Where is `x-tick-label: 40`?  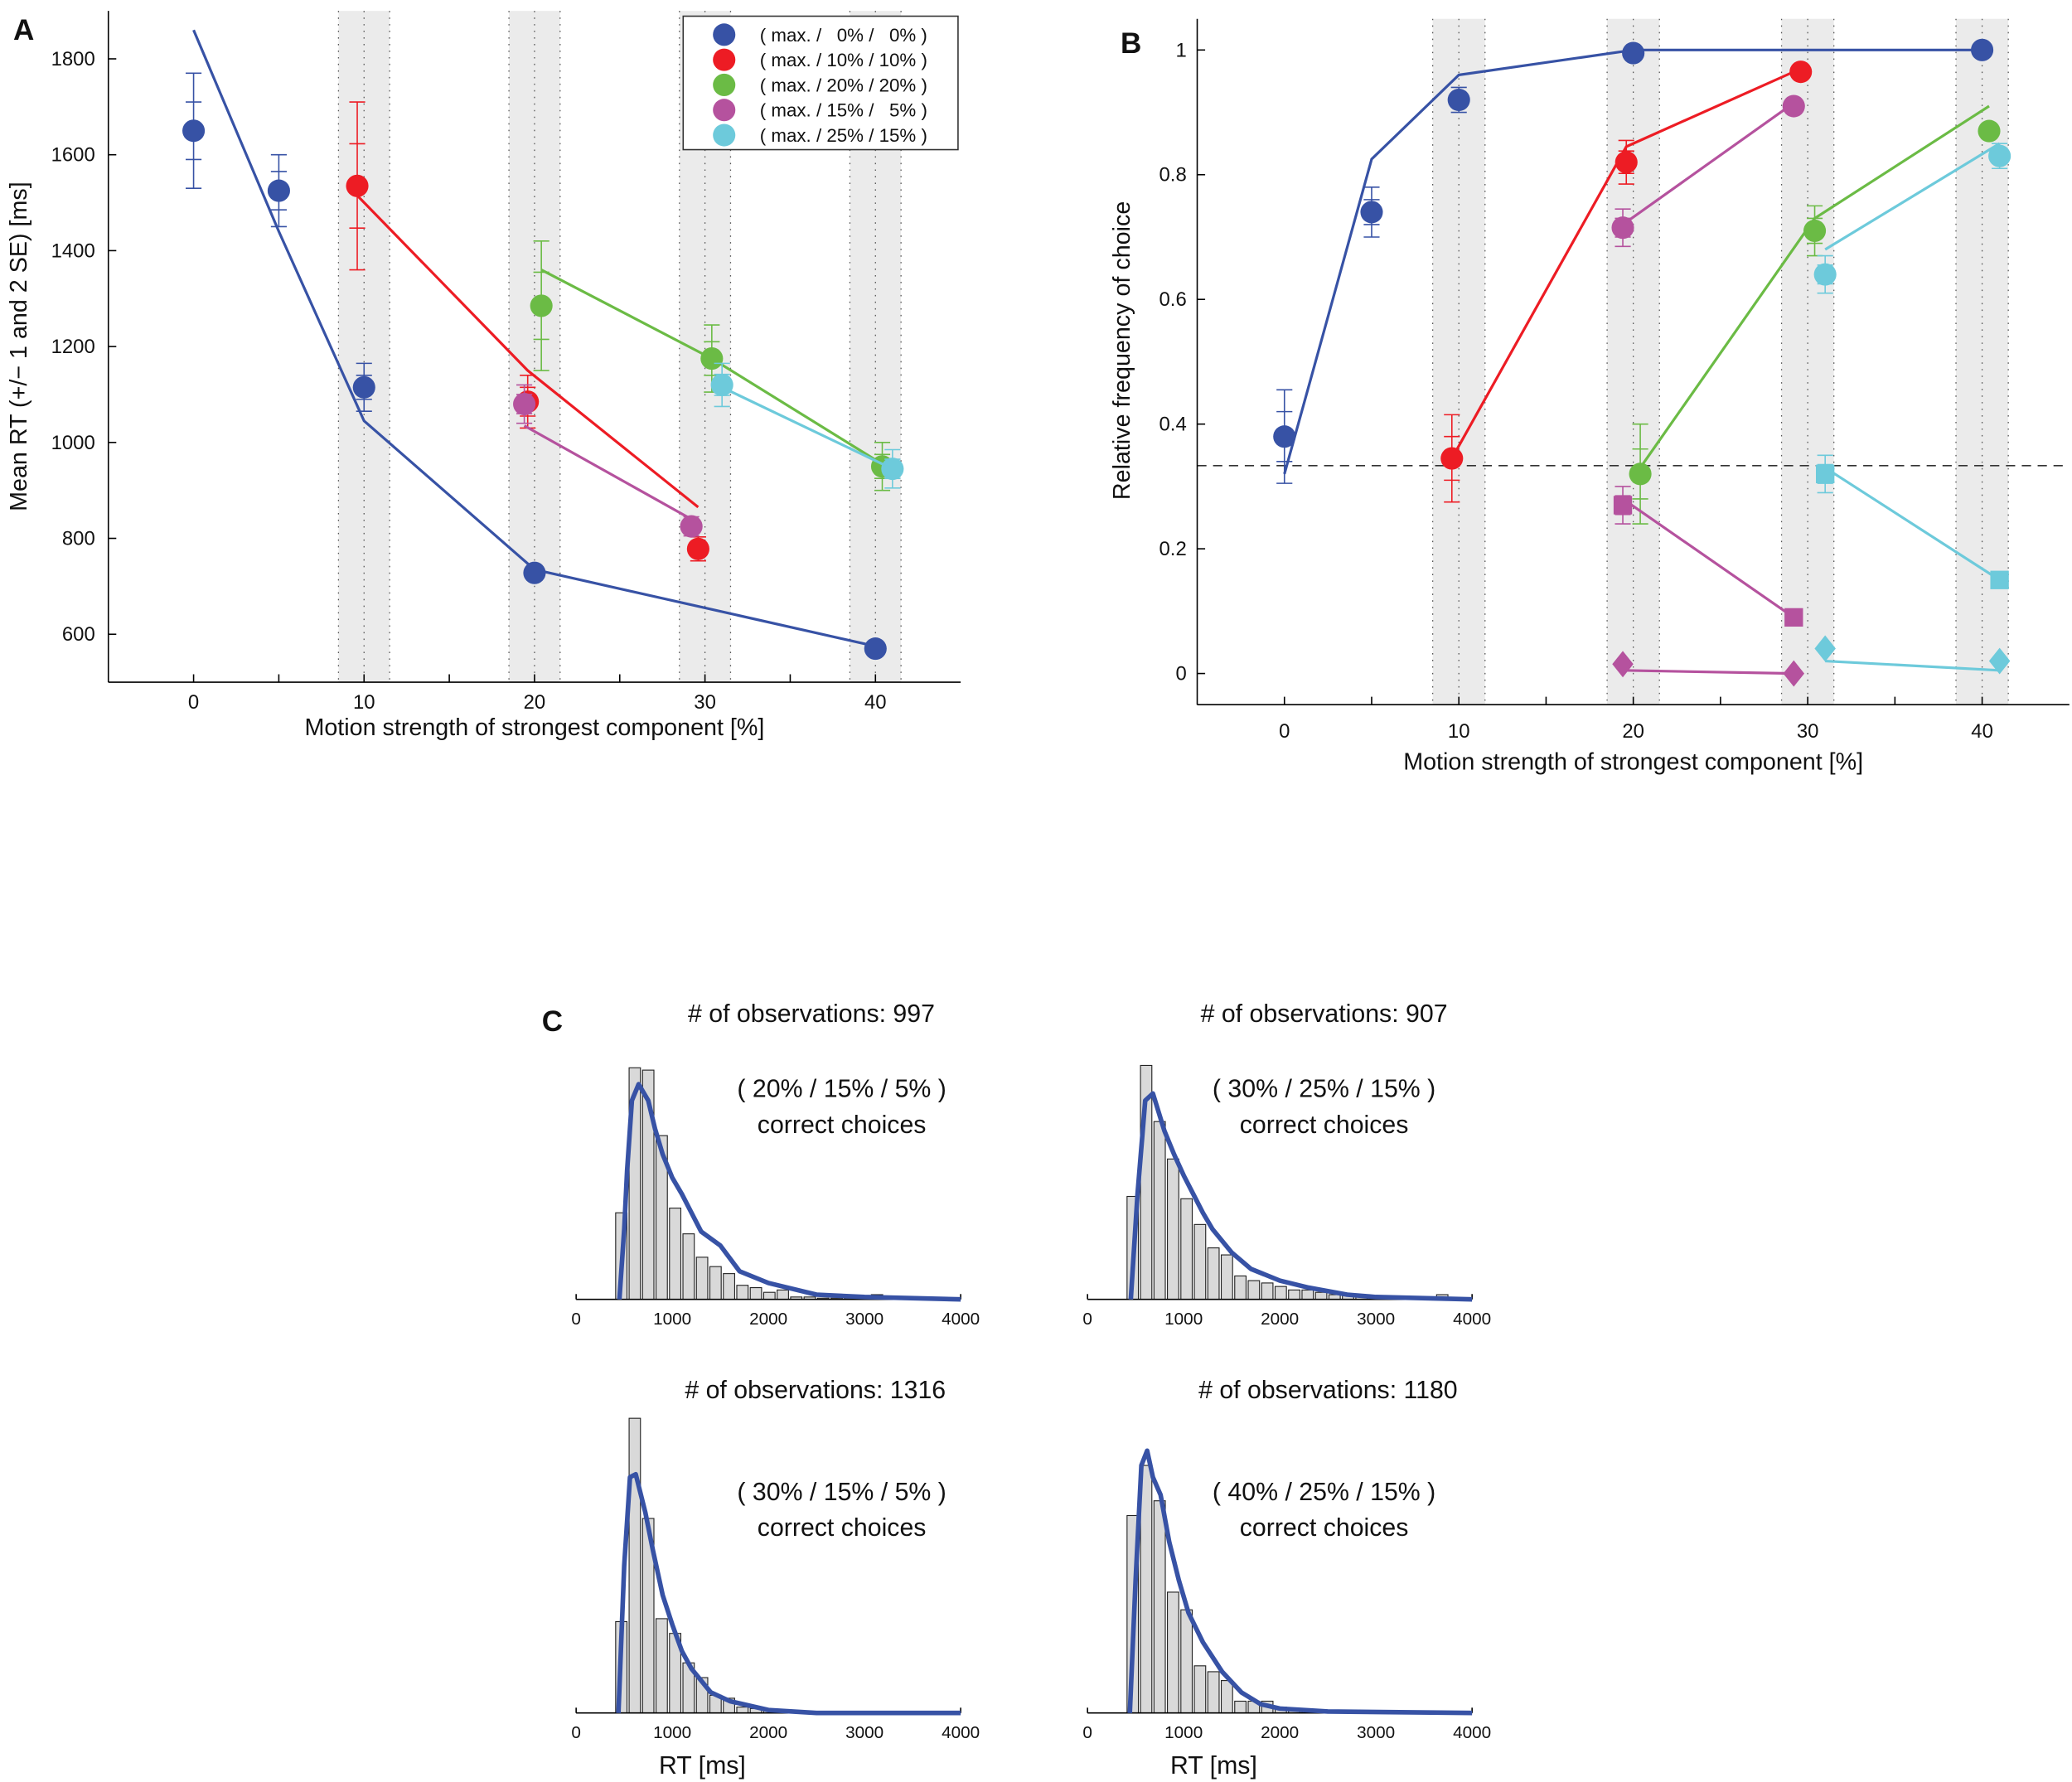
x-tick-label: 40 is located at coordinates (1982, 731).